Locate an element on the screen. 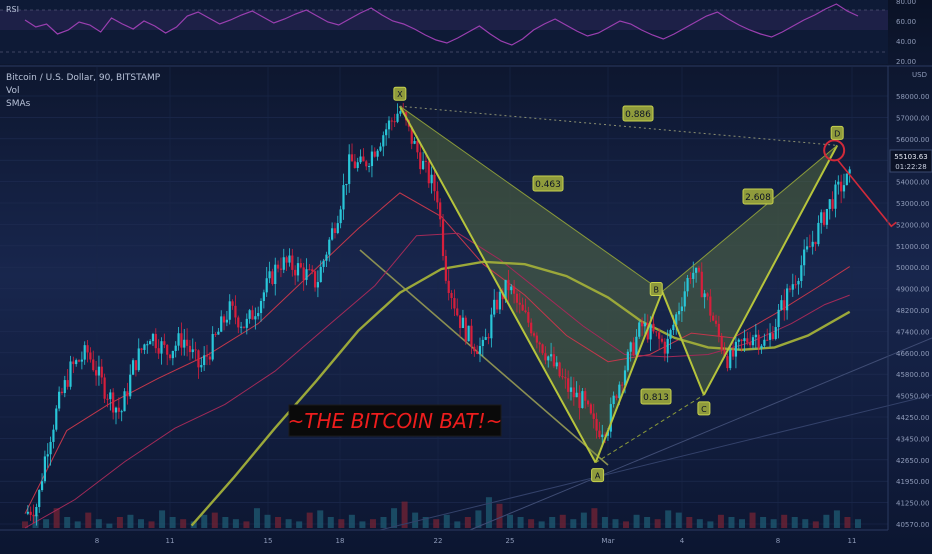 Image resolution: width=932 pixels, height=554 pixels. reversal-zone-circle is located at coordinates (834, 150).